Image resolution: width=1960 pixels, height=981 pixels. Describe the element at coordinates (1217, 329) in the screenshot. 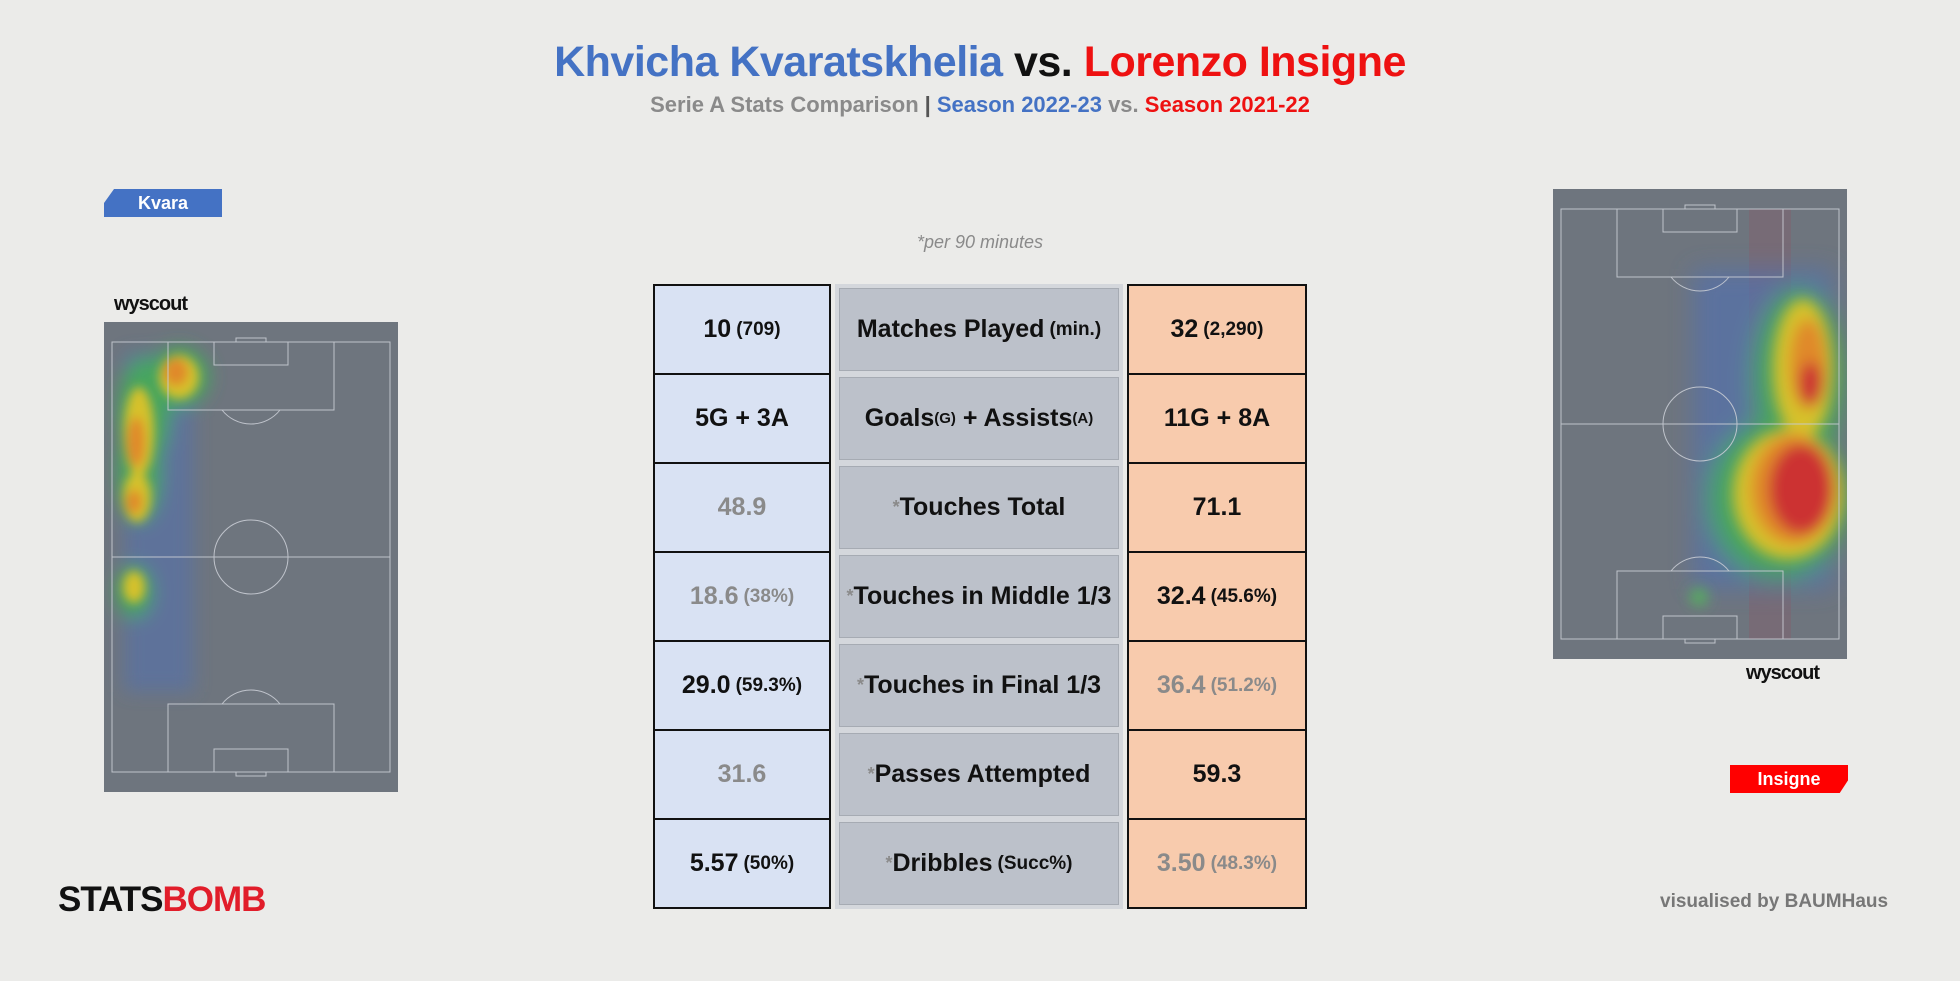

I see `player-b-value: 32 (2,290)` at that location.